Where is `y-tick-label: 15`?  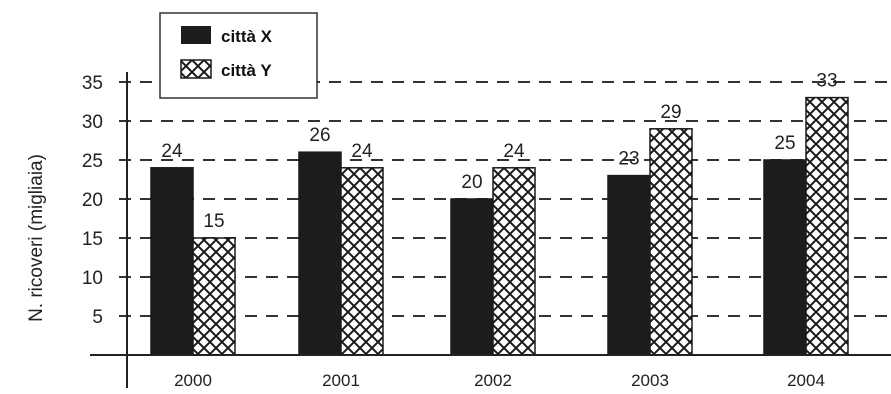
y-tick-label: 15 is located at coordinates (92, 239).